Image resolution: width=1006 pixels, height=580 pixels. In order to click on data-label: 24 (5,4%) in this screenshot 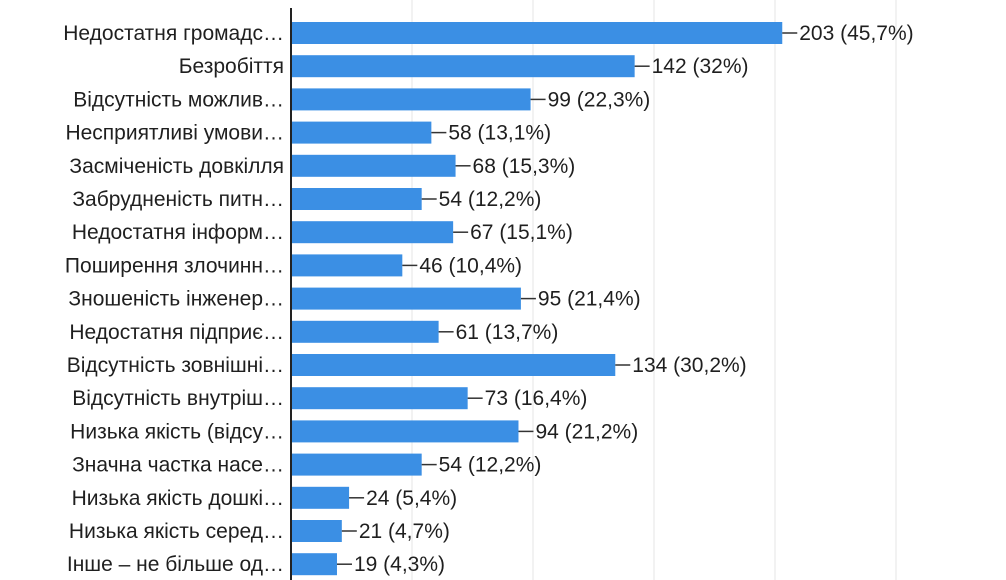, I will do `click(411, 498)`.